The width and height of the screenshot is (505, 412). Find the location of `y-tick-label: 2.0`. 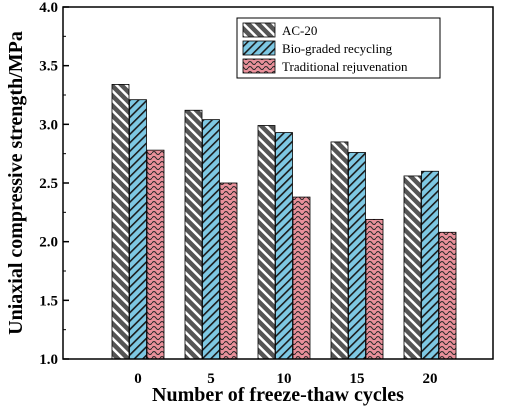

y-tick-label: 2.0 is located at coordinates (48, 243).